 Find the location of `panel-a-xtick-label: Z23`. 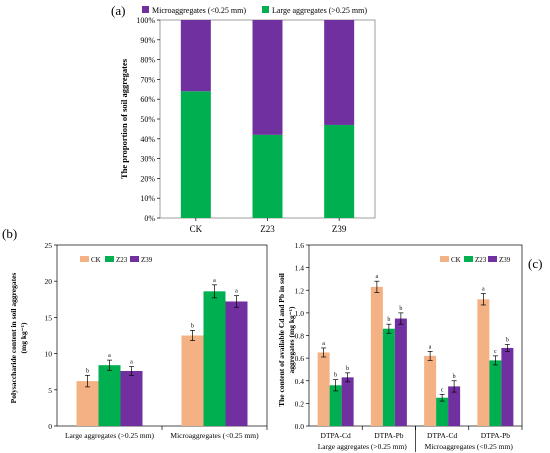

panel-a-xtick-label: Z23 is located at coordinates (267, 229).